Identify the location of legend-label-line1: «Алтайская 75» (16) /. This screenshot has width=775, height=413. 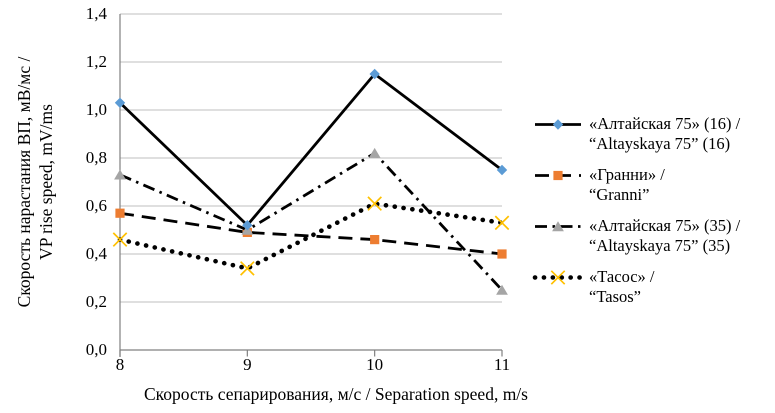
(665, 123).